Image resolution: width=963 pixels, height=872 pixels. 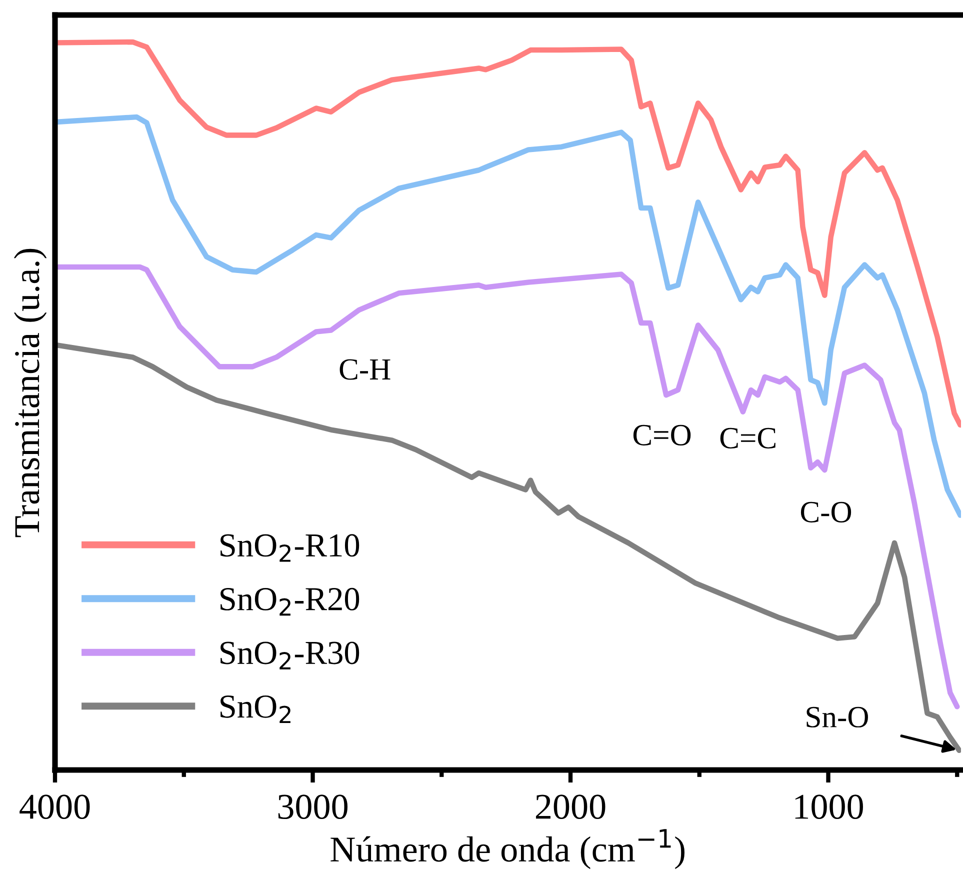 I want to click on x-axis-title: Número de onda (cm$^{−1}$), so click(x=507, y=849).